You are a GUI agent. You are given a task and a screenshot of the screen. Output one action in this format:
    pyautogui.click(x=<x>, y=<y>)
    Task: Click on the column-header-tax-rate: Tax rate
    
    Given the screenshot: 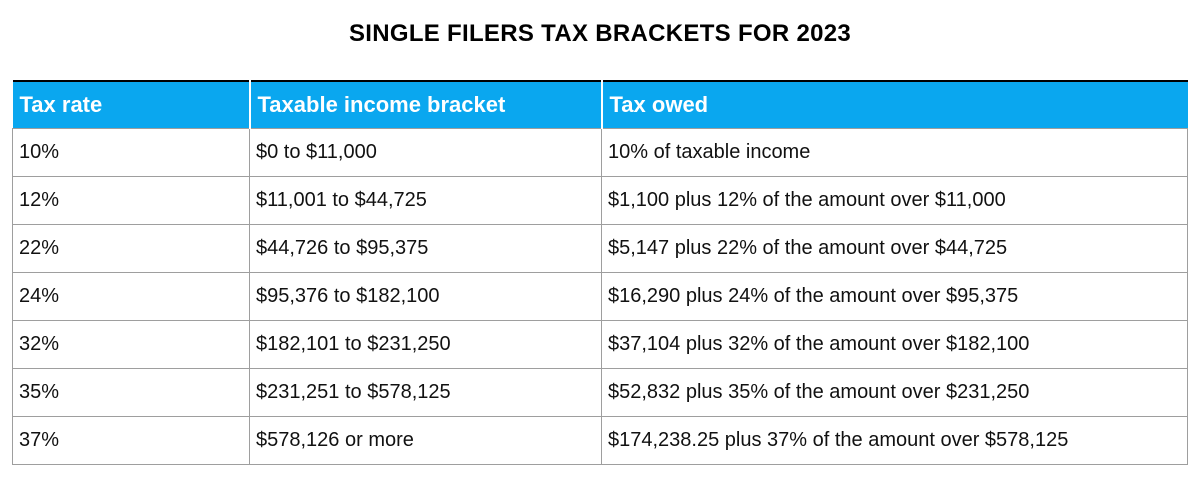 What is the action you would take?
    pyautogui.click(x=131, y=104)
    